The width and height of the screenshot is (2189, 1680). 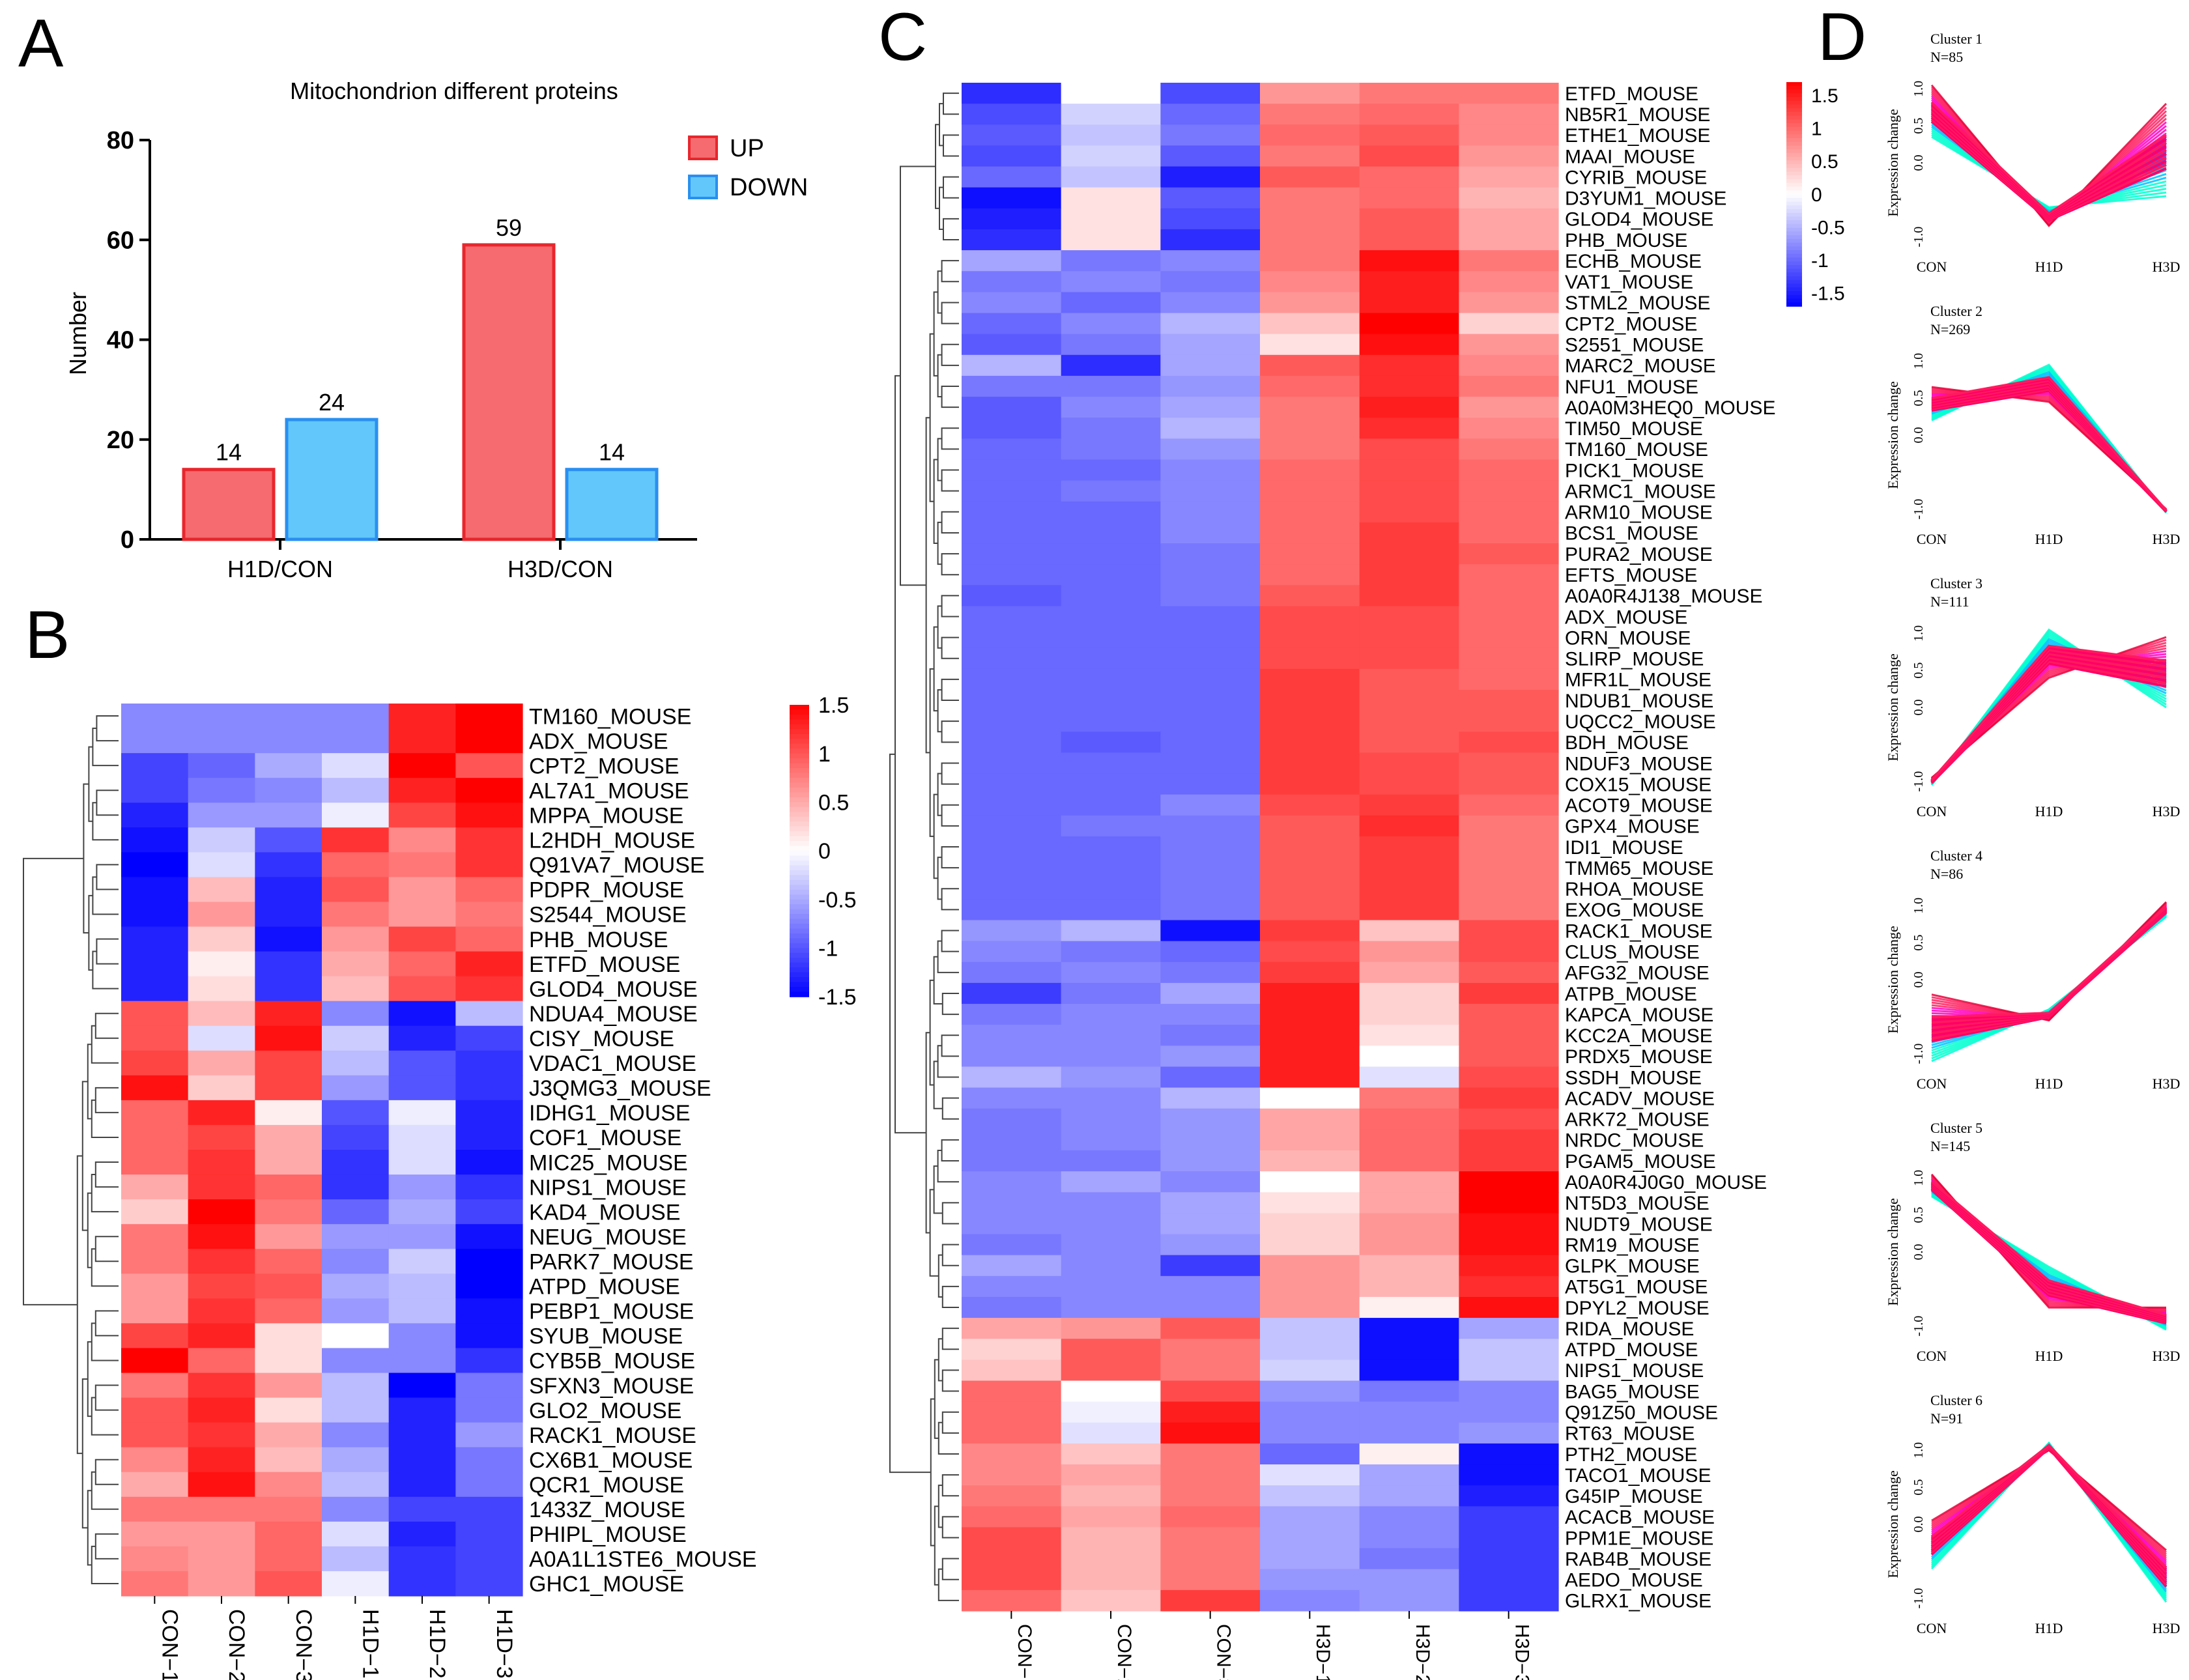 I want to click on heatmap-col-label: H1D−1, so click(x=370, y=1644).